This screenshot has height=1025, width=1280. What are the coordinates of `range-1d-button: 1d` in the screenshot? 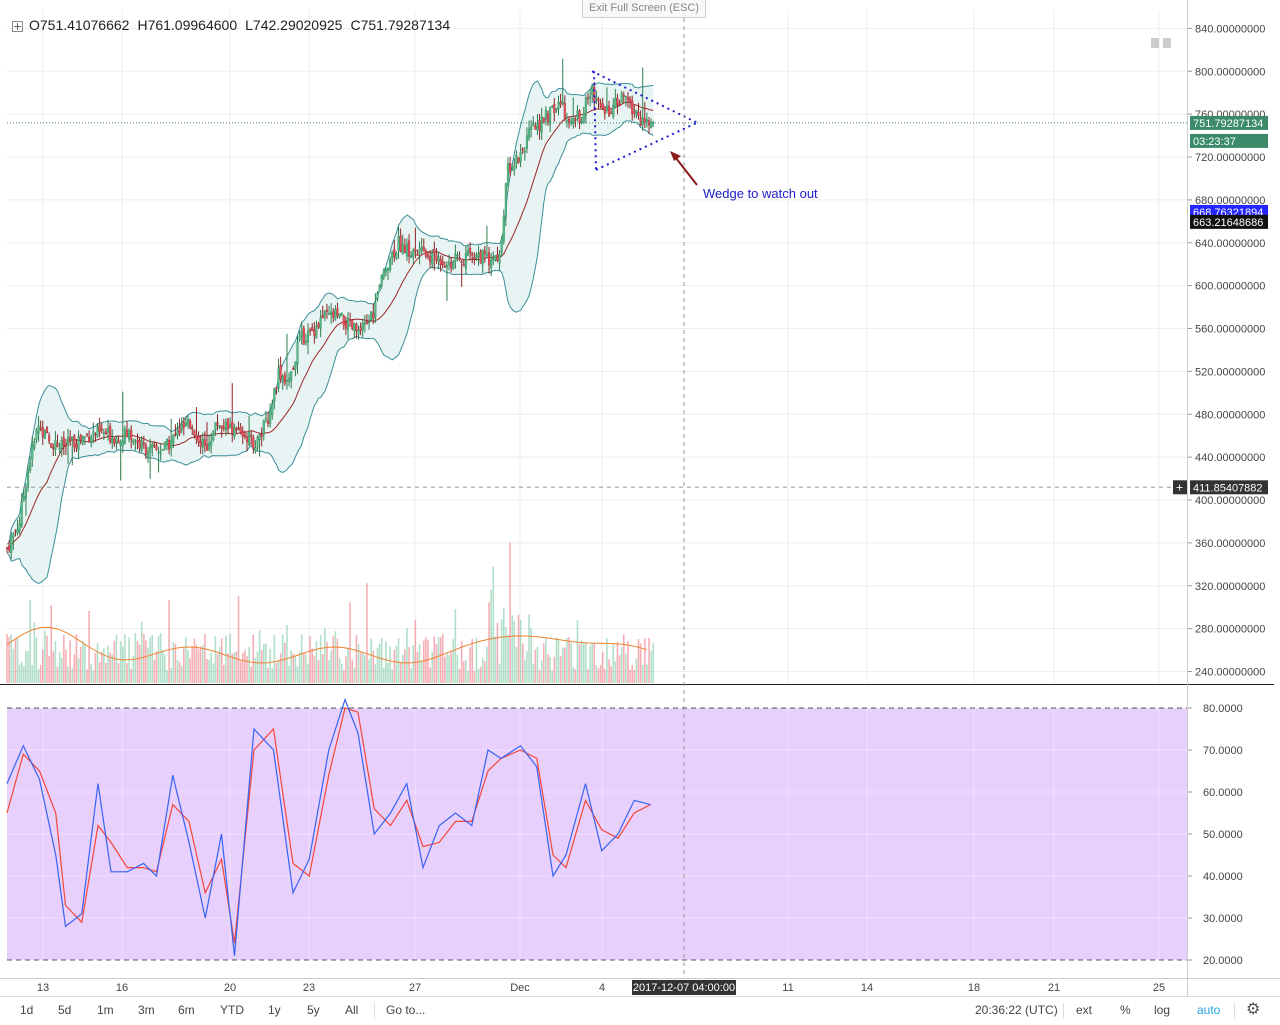 It's located at (27, 1010).